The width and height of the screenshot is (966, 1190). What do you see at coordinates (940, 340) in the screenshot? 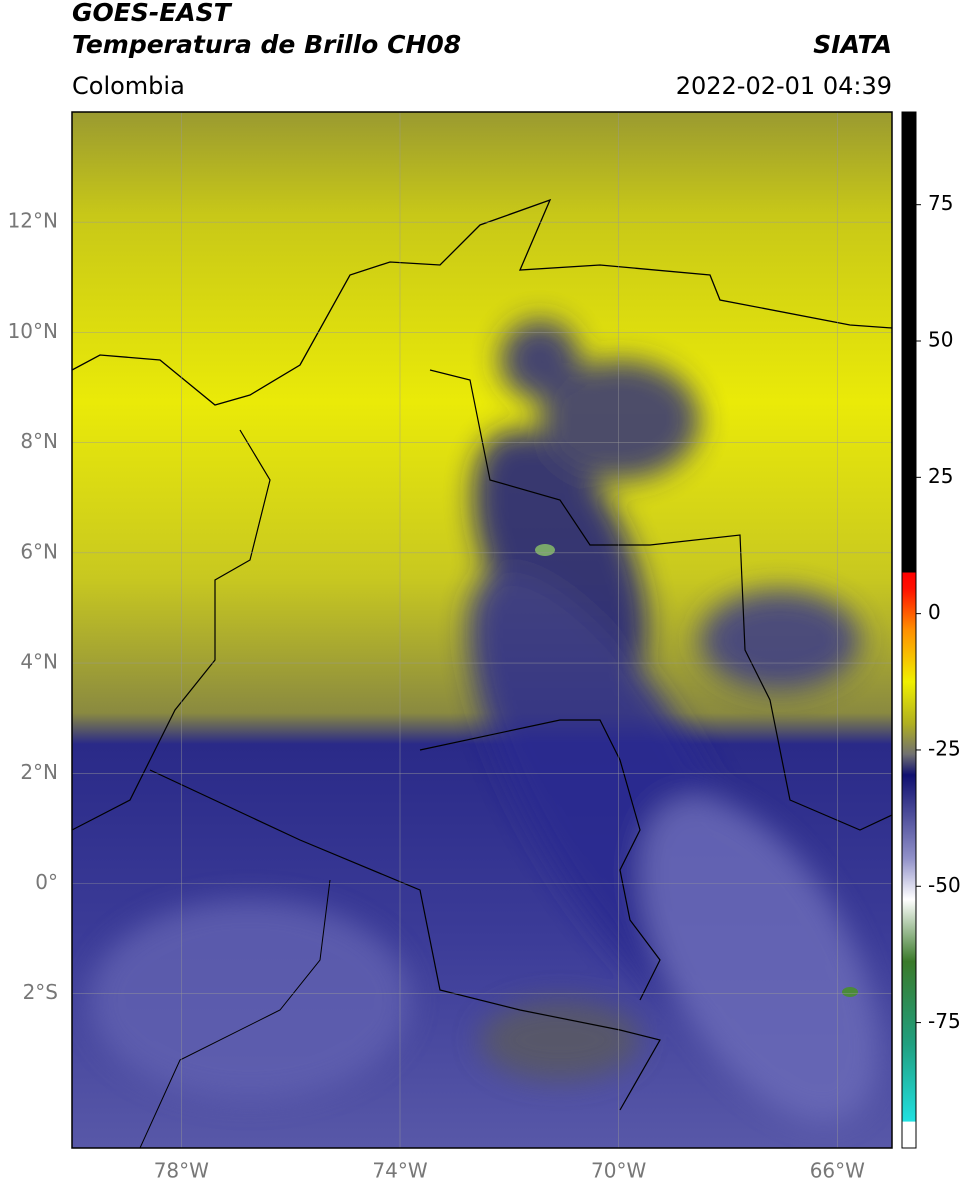
I see `colorbar-tick-label: 50` at bounding box center [940, 340].